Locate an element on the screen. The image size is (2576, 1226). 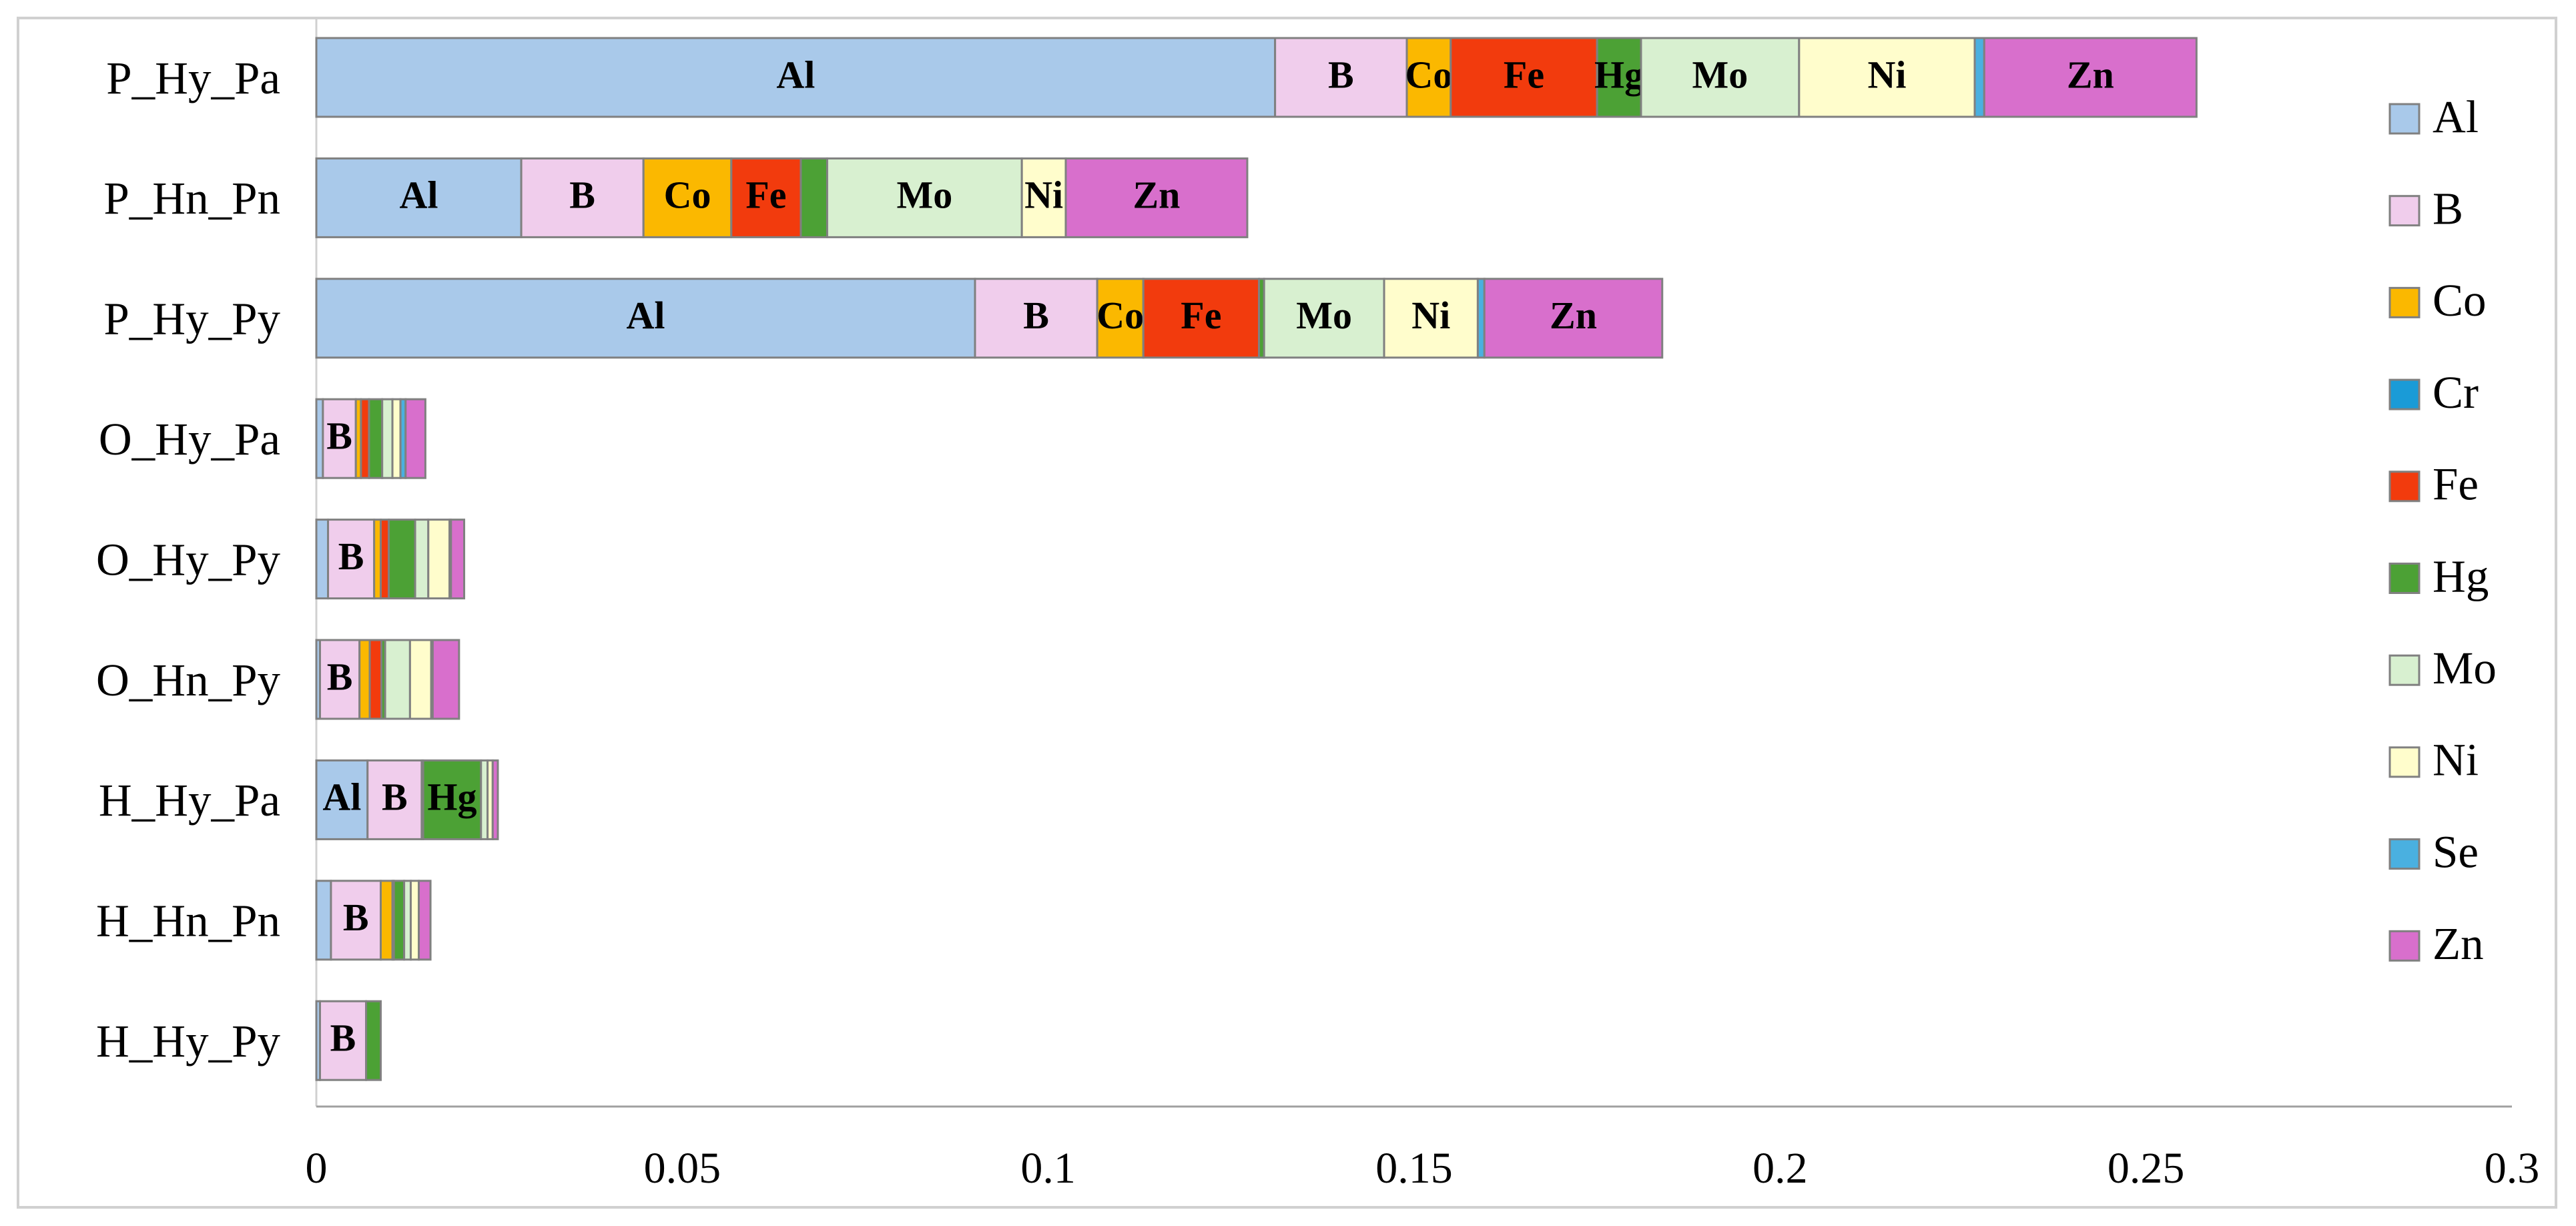
x-tick-label: 0.05 is located at coordinates (682, 1168).